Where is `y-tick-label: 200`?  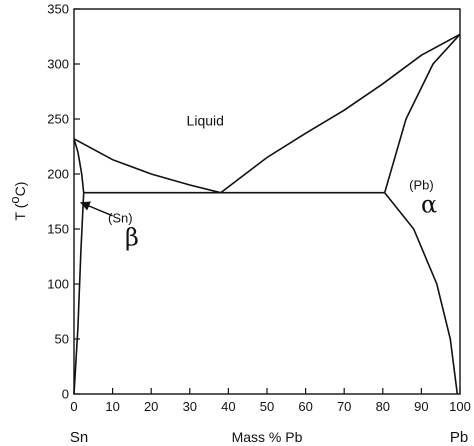
y-tick-label: 200 is located at coordinates (58, 174).